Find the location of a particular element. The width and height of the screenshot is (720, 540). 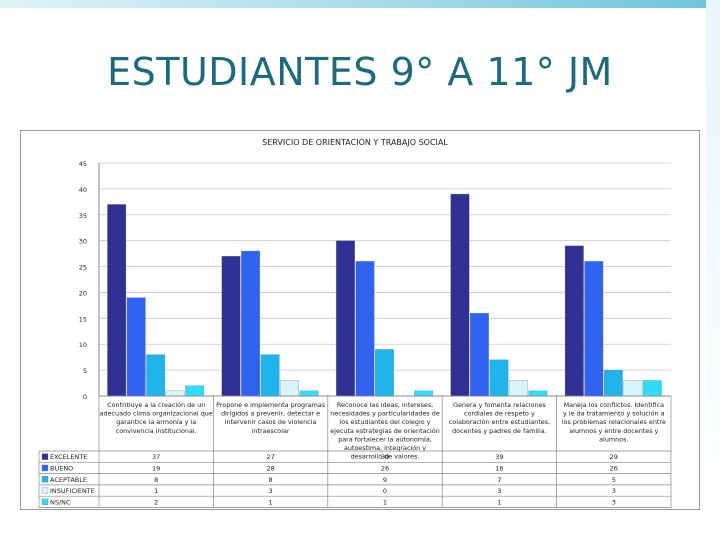

y-tick-label: 40 is located at coordinates (83, 190).